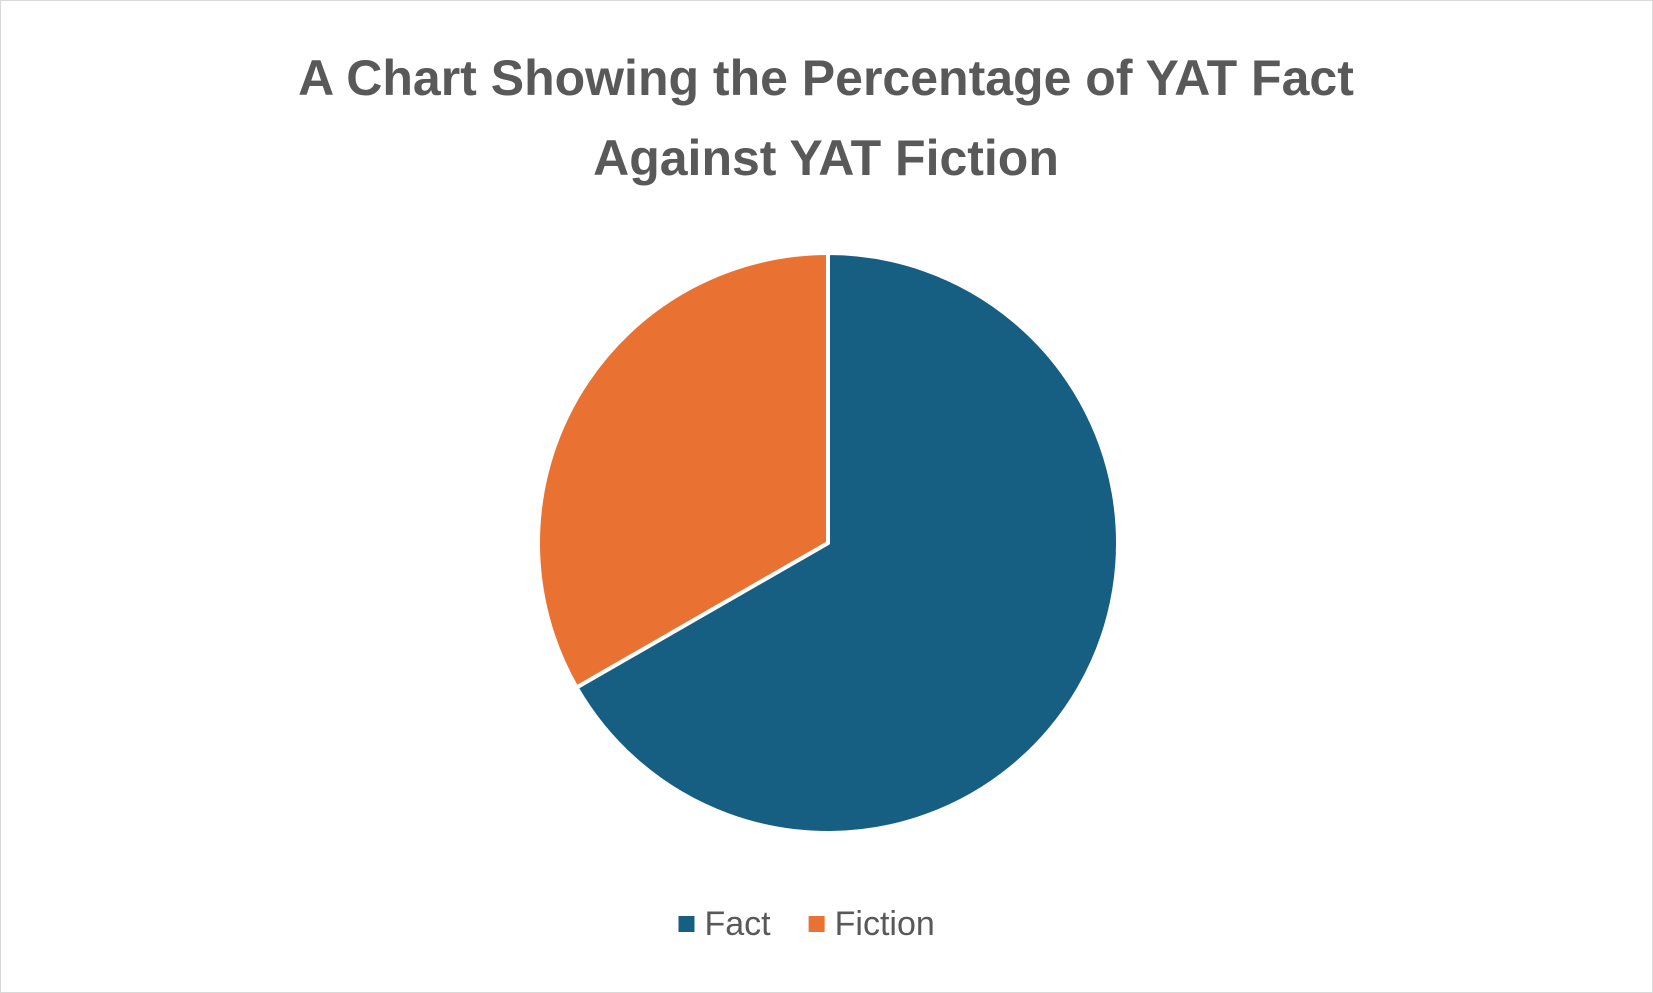 Image resolution: width=1653 pixels, height=993 pixels. What do you see at coordinates (885, 924) in the screenshot?
I see `legend-label: Fiction` at bounding box center [885, 924].